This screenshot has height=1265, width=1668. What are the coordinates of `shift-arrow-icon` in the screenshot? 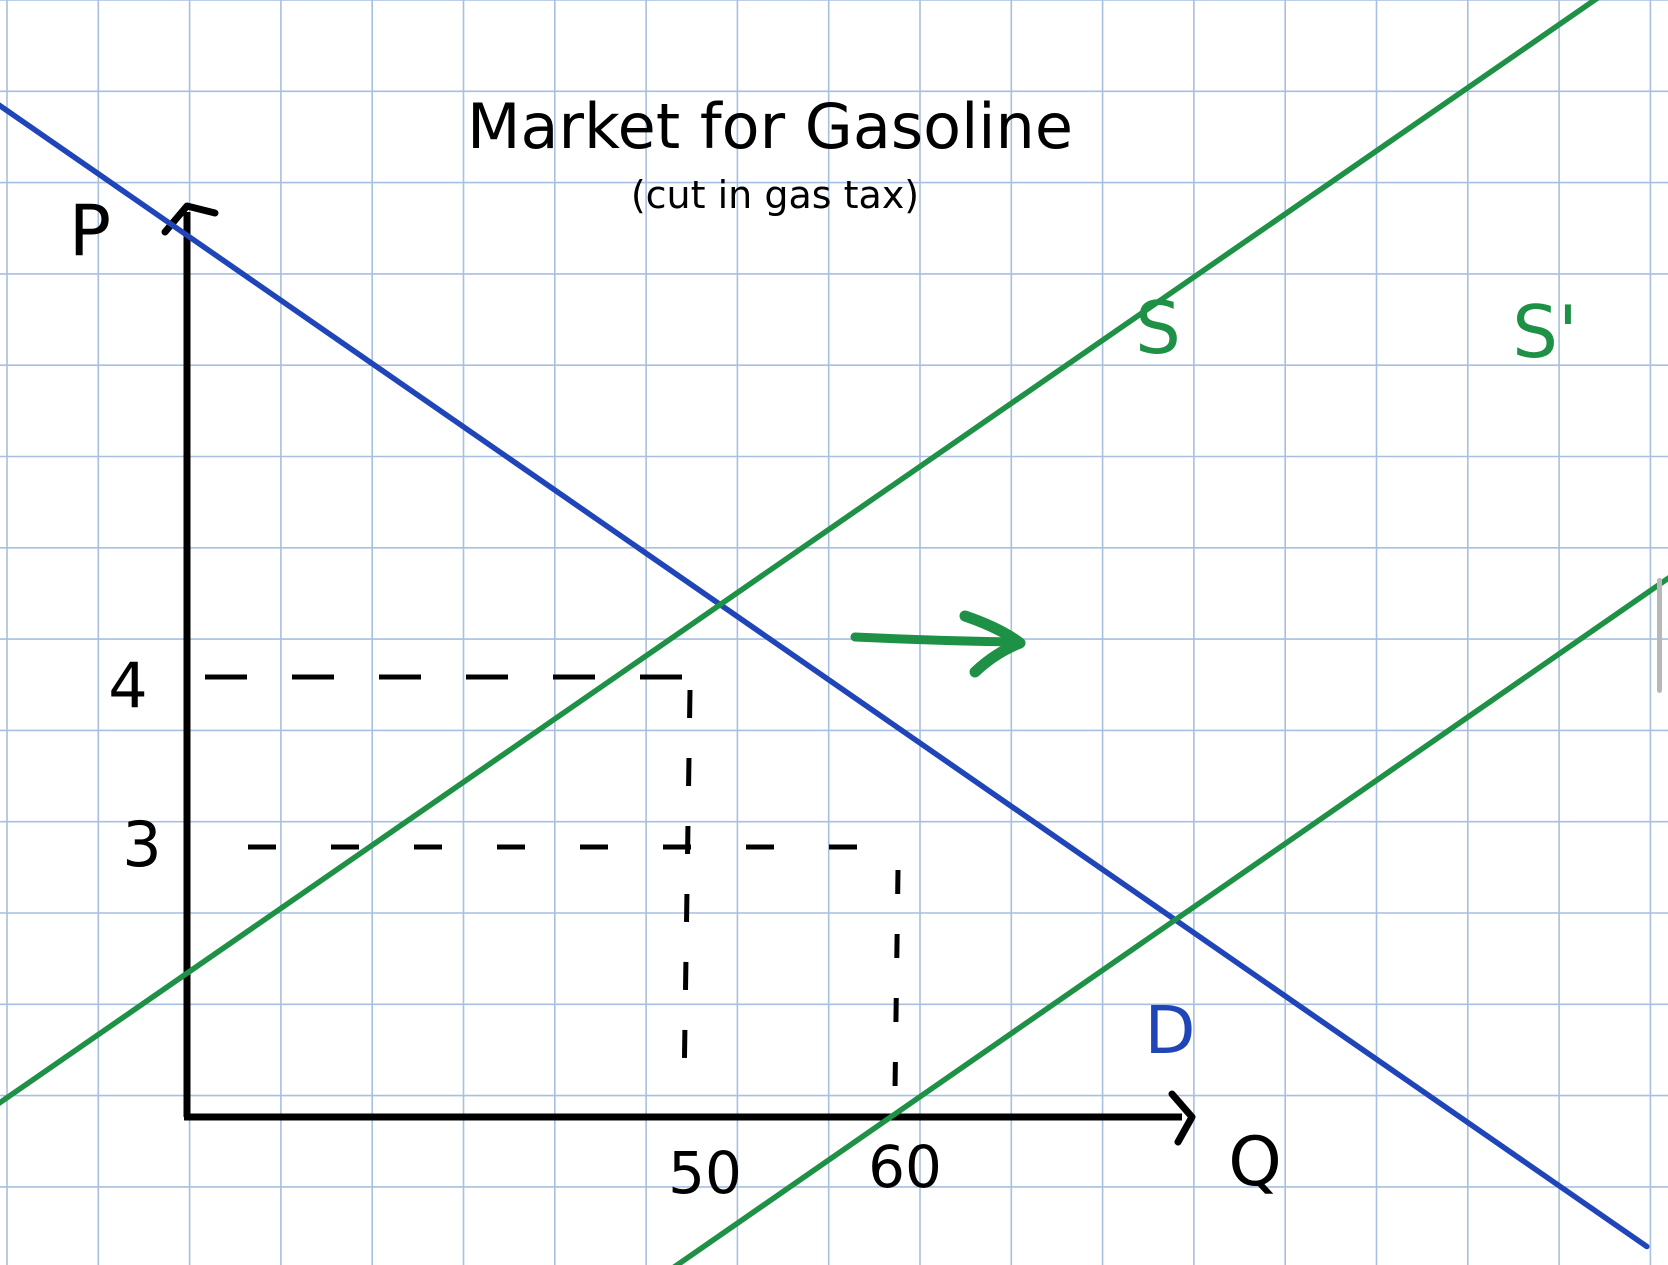 It's located at (936, 639).